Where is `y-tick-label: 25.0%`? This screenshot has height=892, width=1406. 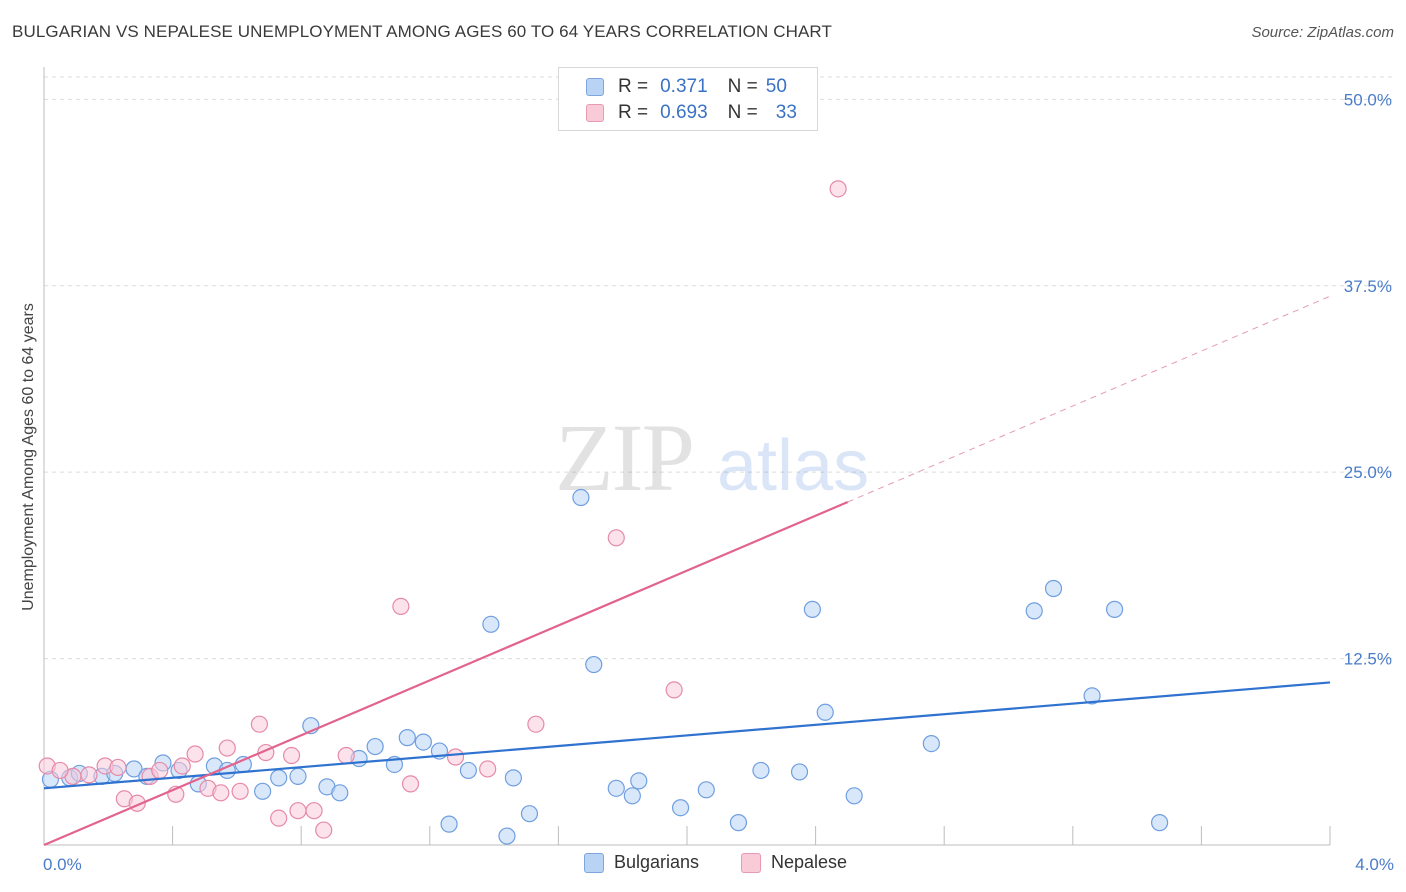
y-tick-label: 25.0% is located at coordinates (1368, 472).